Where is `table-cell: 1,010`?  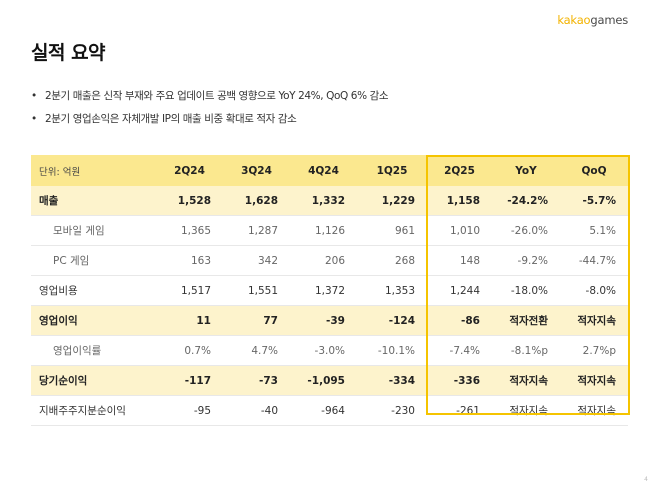
table-cell: 1,010 is located at coordinates (459, 230).